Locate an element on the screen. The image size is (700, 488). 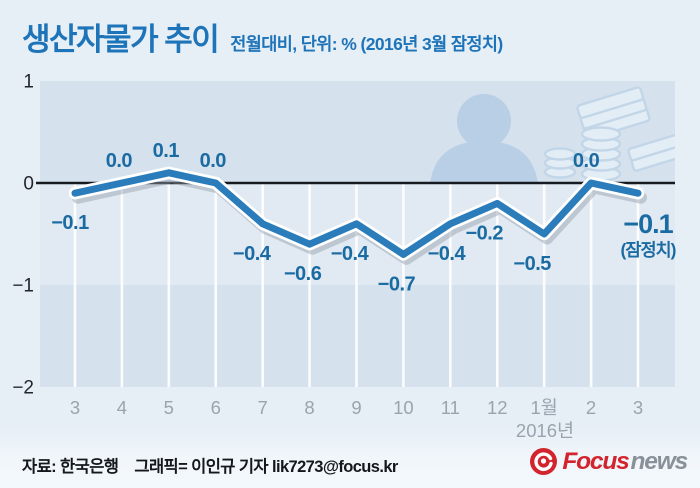
focus-news-logo: Focus news is located at coordinates (609, 461).